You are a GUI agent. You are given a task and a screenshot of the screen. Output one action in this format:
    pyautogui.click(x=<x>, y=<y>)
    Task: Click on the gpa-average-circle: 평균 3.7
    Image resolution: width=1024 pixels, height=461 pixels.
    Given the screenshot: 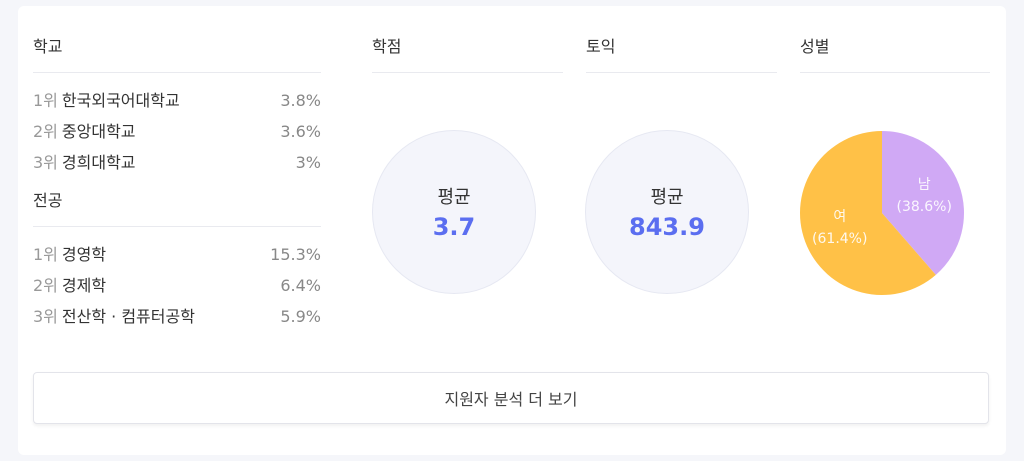 What is the action you would take?
    pyautogui.click(x=454, y=212)
    